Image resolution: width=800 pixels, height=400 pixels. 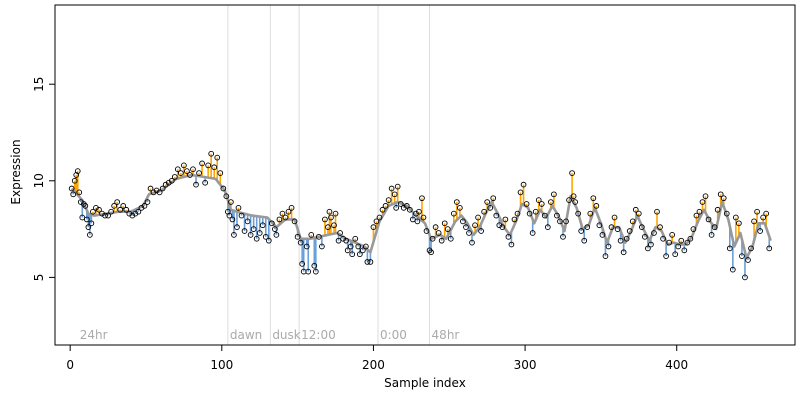 What do you see at coordinates (318, 335) in the screenshot?
I see `marker-label: 12:00` at bounding box center [318, 335].